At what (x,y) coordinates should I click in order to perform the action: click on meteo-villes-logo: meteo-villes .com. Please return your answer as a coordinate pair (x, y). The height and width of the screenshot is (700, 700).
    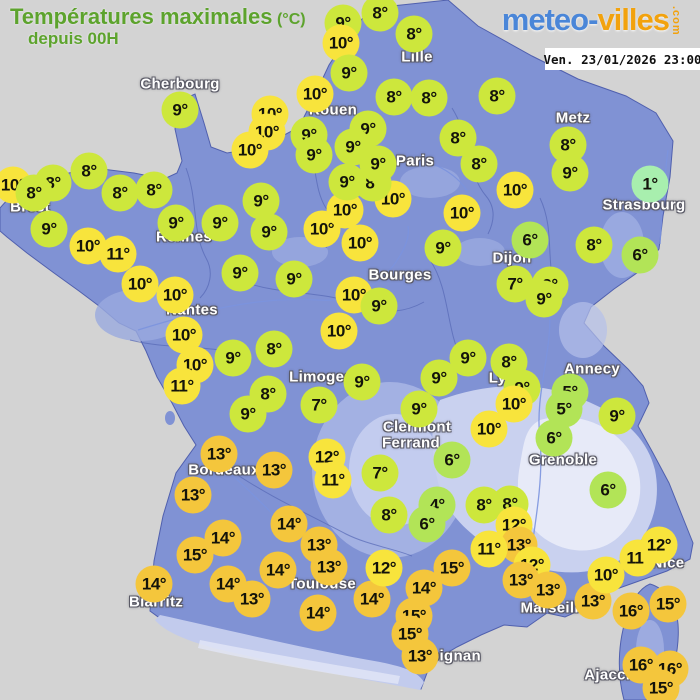
    Looking at the image, I should click on (592, 20).